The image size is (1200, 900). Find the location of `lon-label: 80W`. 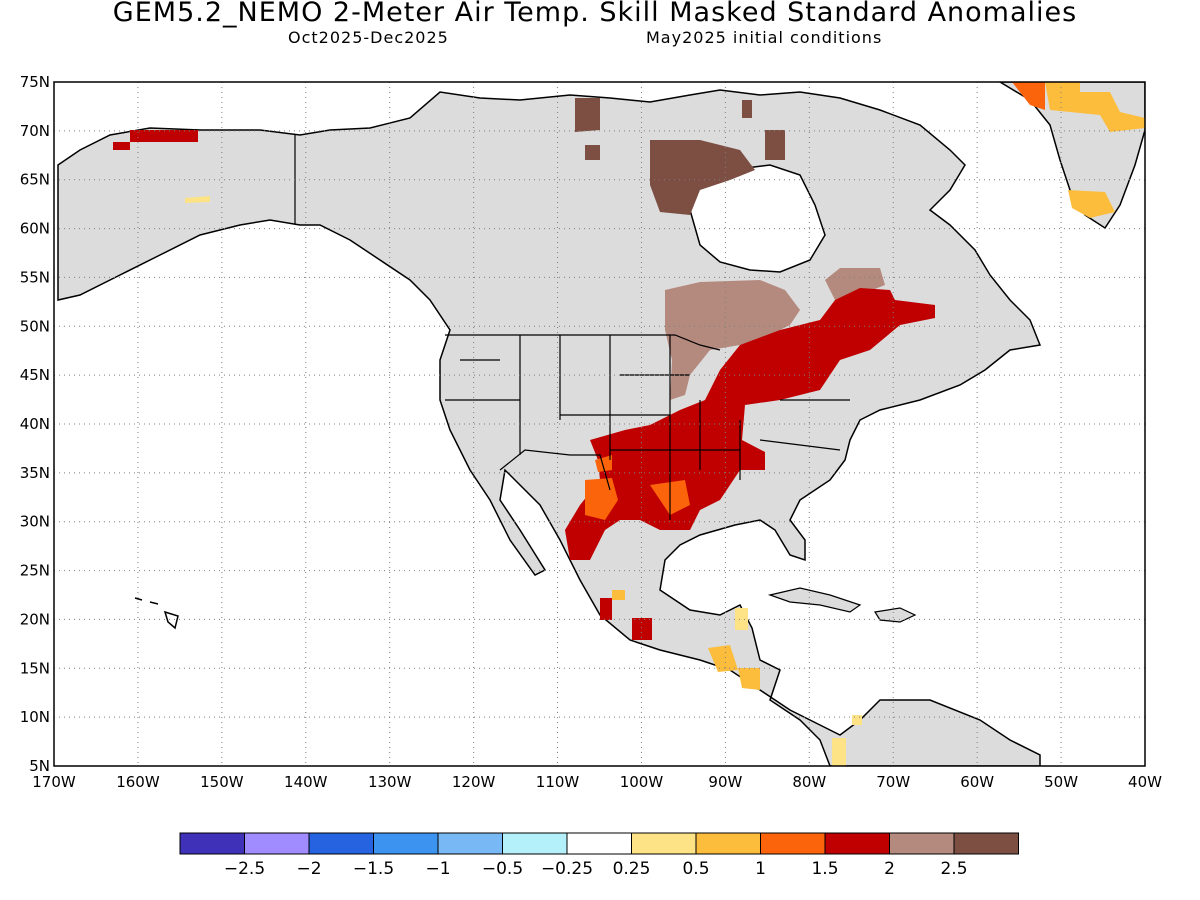

lon-label: 80W is located at coordinates (809, 782).